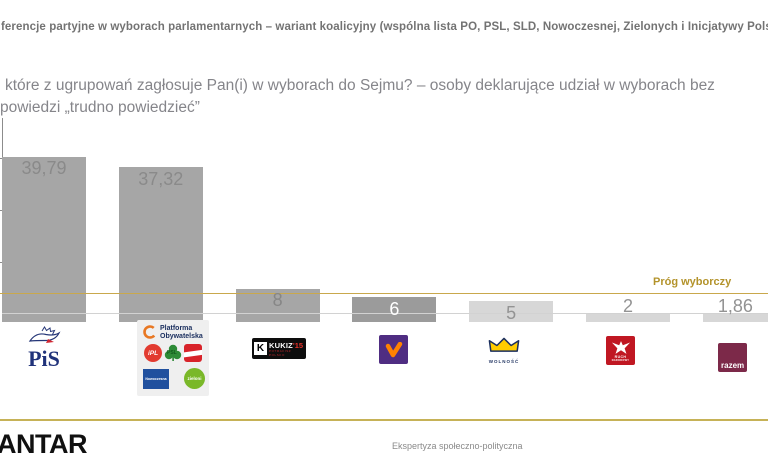  What do you see at coordinates (44, 168) in the screenshot?
I see `bar-value-label-0: 39,79` at bounding box center [44, 168].